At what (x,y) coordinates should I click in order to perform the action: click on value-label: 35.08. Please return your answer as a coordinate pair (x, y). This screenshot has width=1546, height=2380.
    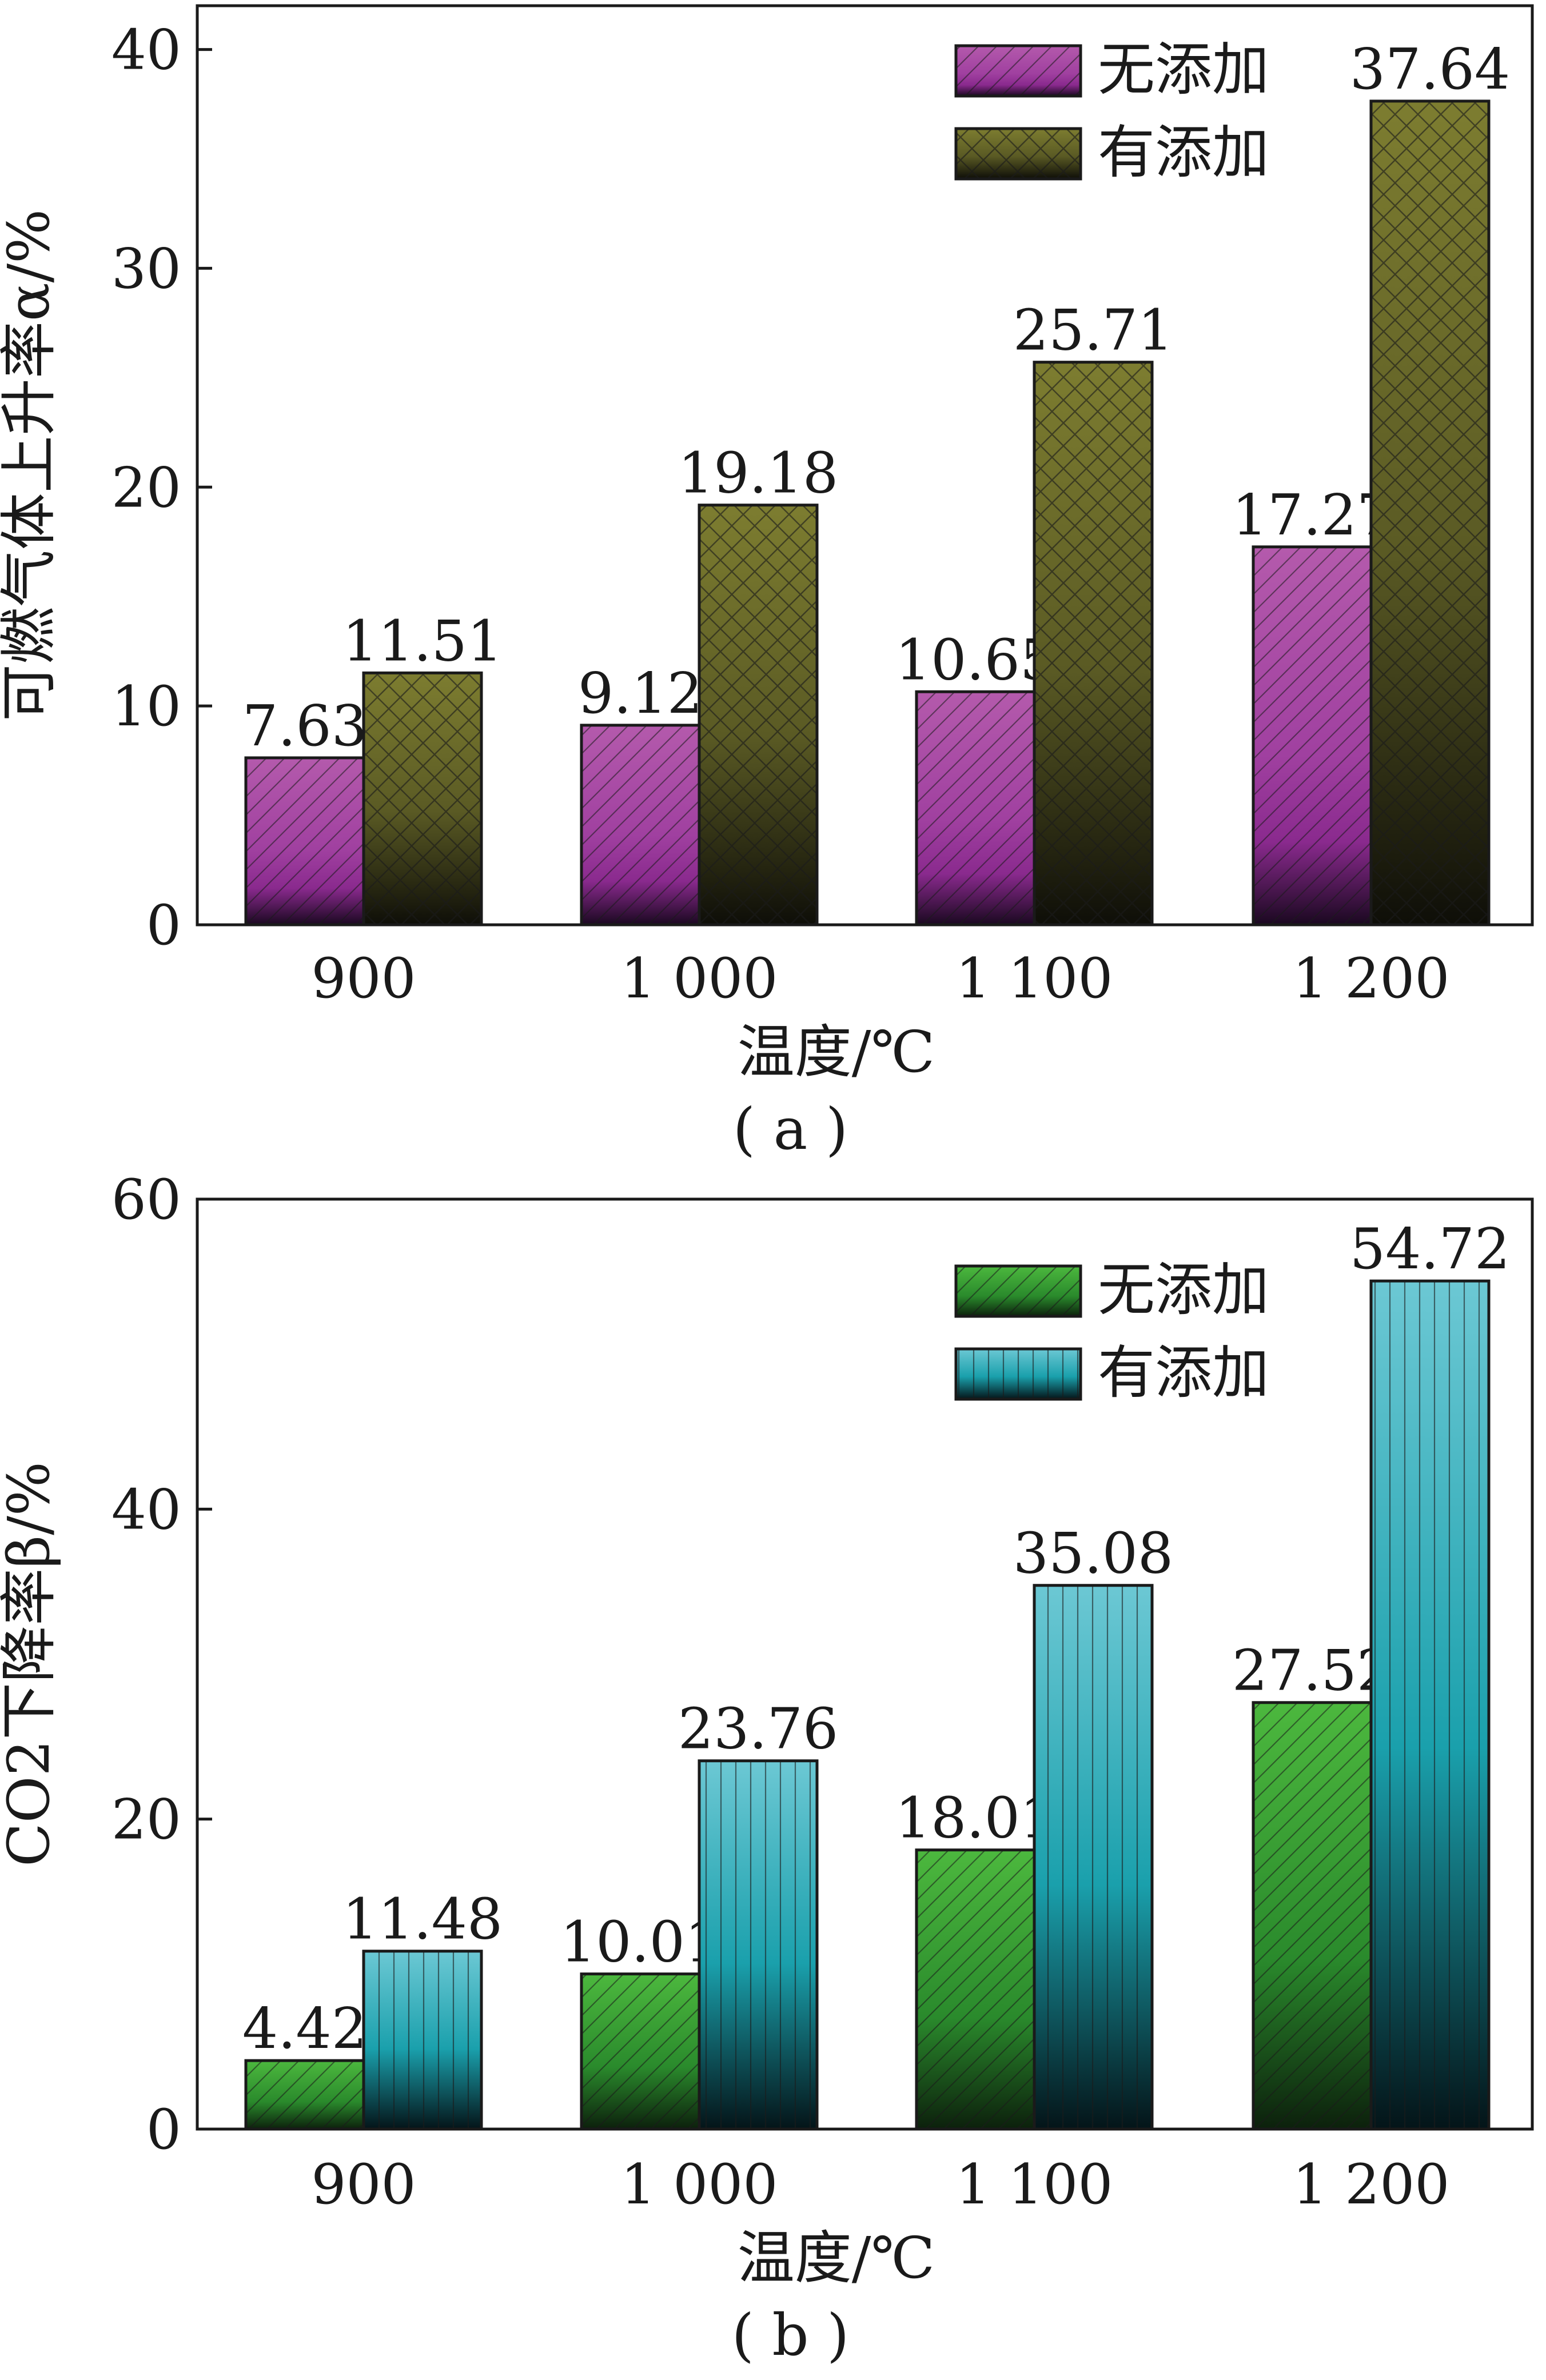
    Looking at the image, I should click on (1093, 1554).